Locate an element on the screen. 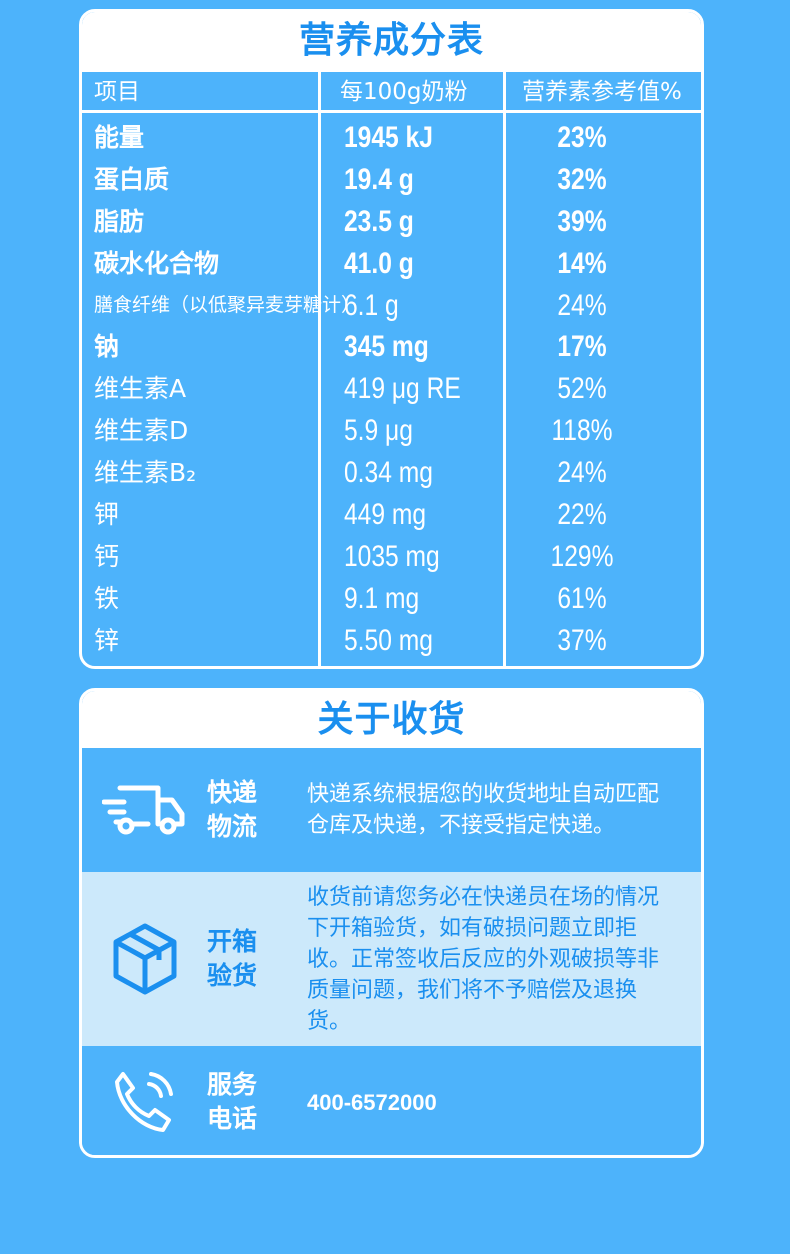  nutrient-value: 6.1 g is located at coordinates (371, 305).